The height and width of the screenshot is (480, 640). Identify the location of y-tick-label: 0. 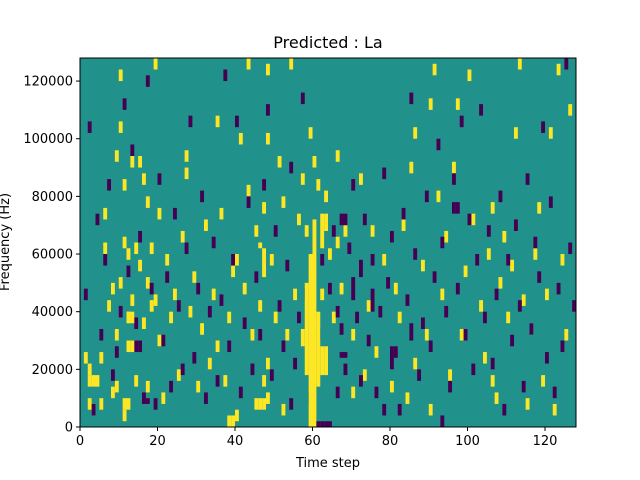
(69, 428).